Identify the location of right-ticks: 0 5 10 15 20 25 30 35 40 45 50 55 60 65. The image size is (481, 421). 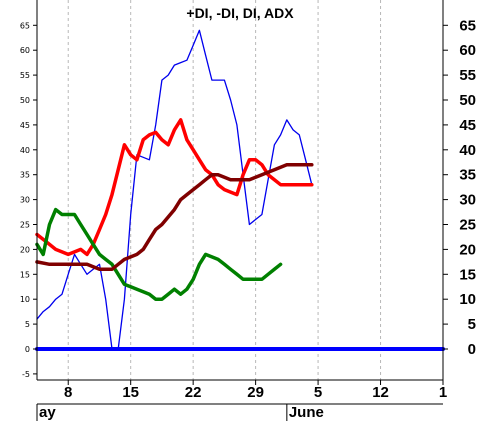
(459, 187).